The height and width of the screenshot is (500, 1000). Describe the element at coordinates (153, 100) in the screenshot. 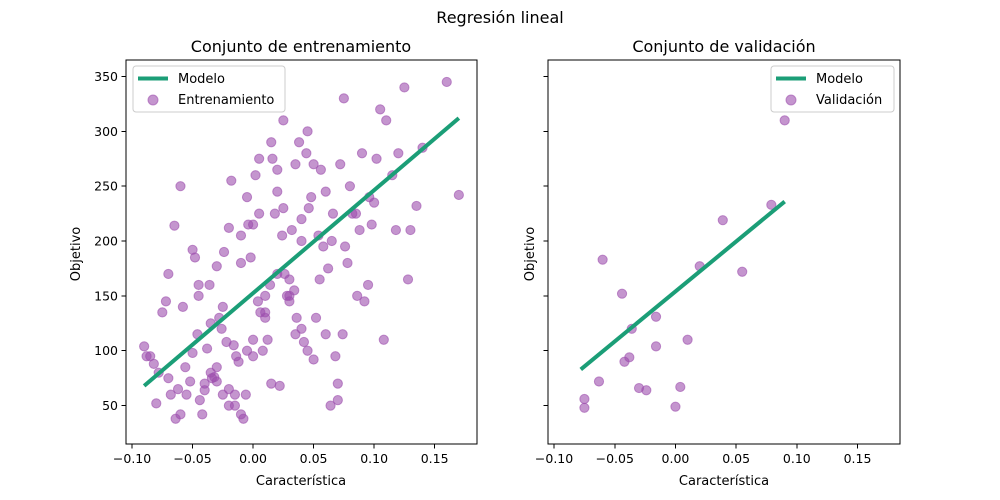

I see `training-legend-points-swatch` at that location.